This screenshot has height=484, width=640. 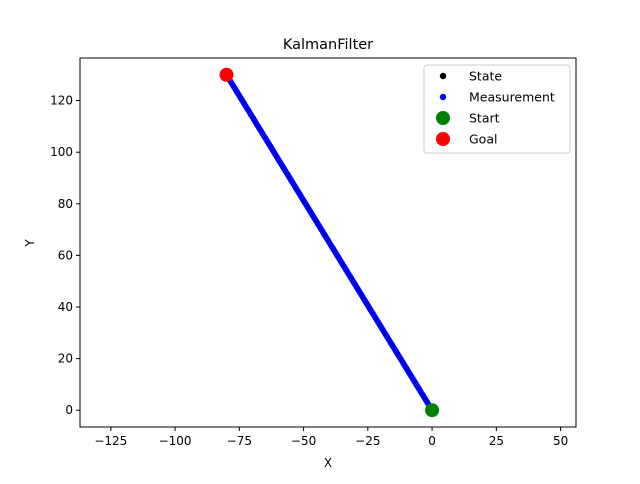 I want to click on y-tick-label: 60, so click(x=65, y=255).